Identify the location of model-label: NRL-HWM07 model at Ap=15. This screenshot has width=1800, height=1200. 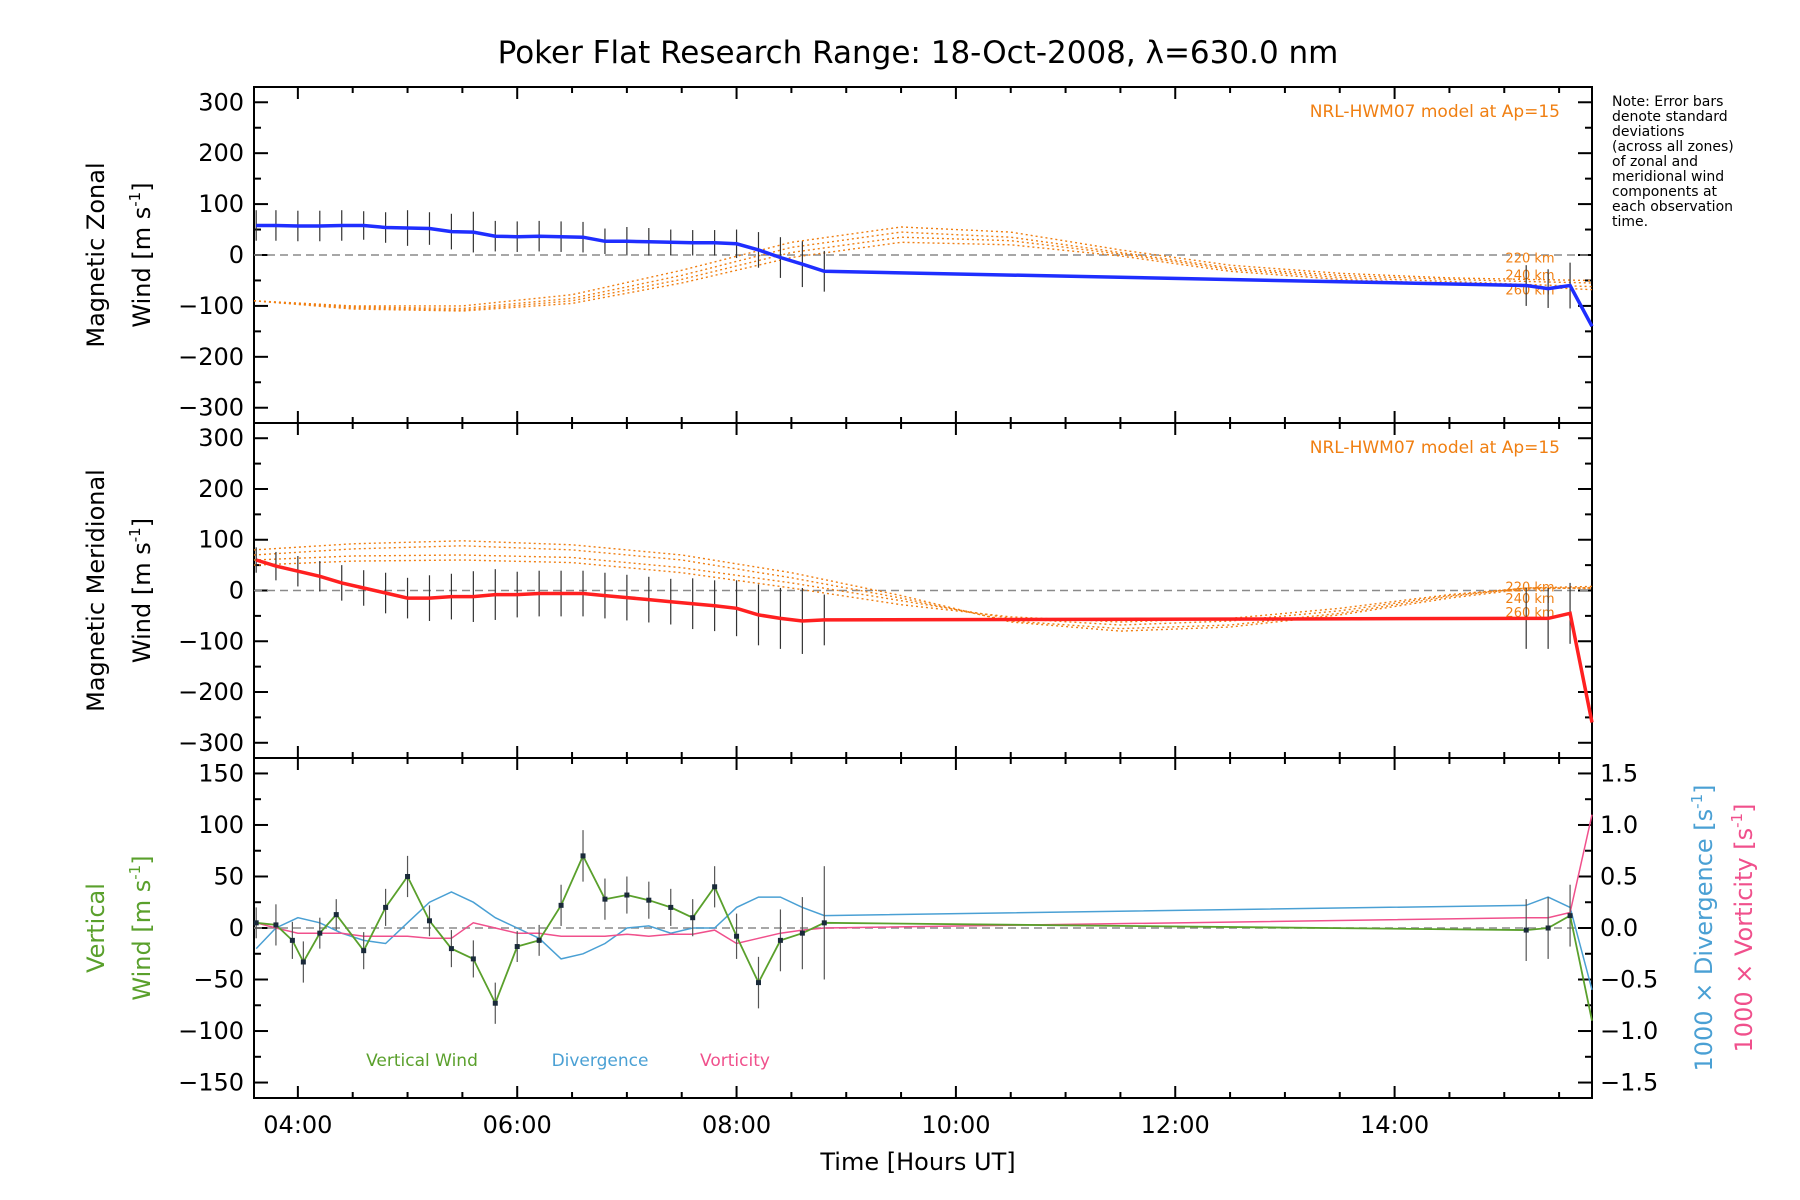
(1435, 448).